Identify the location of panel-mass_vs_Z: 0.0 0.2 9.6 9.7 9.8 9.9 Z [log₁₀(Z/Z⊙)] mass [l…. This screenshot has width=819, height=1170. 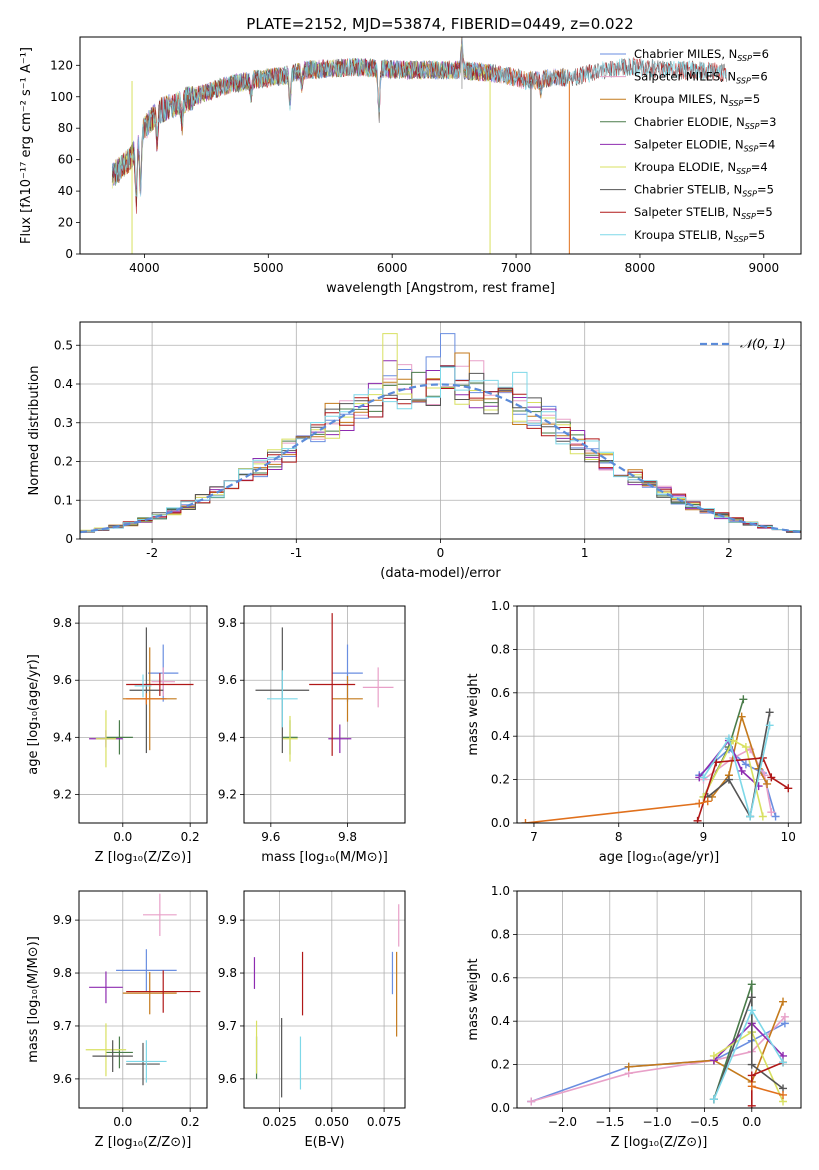
(117, 1020).